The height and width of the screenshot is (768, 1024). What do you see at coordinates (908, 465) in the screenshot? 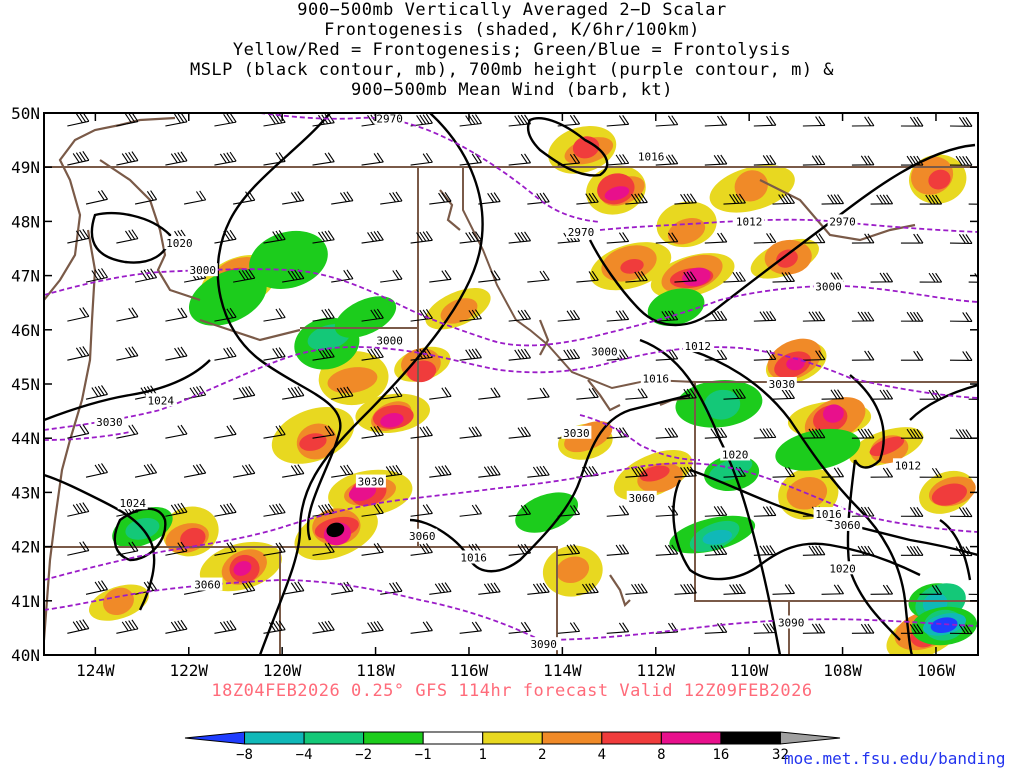
I see `svg-text: 1012` at bounding box center [908, 465].